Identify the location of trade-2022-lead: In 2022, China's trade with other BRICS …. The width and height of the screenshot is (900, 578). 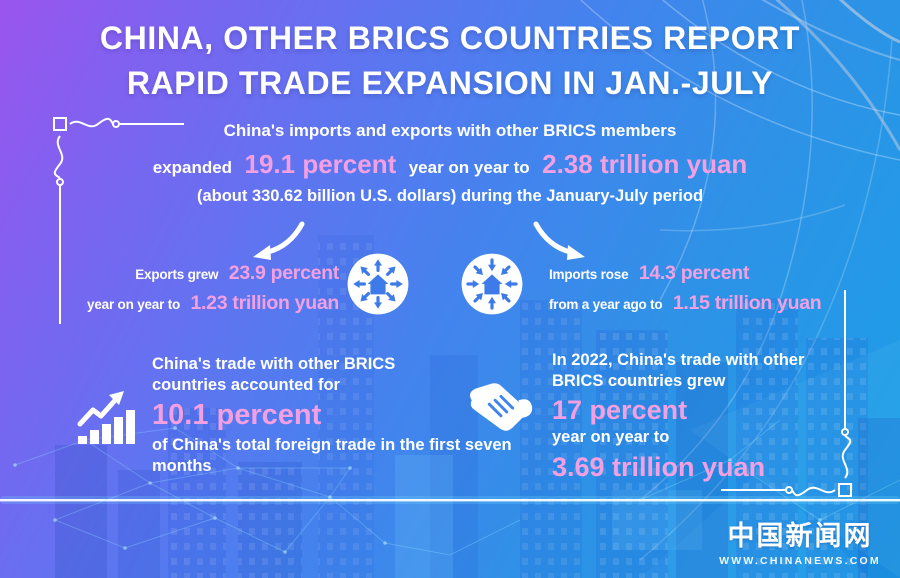
(678, 370).